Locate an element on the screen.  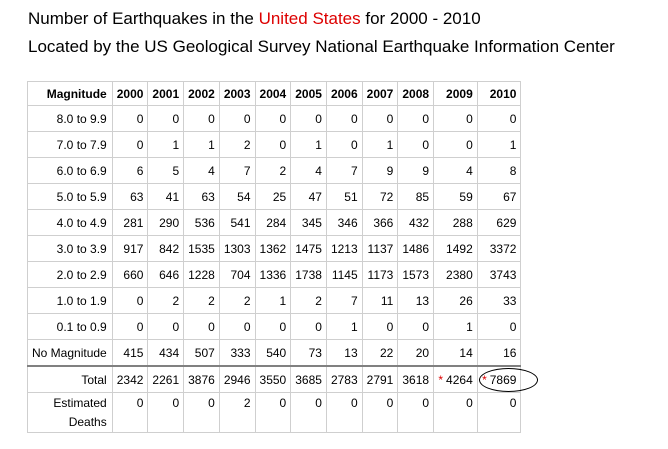
magnitude-row: 7.0 to 7.9 0 1 1 2 0 1 0 1 0 0 1 is located at coordinates (274, 144).